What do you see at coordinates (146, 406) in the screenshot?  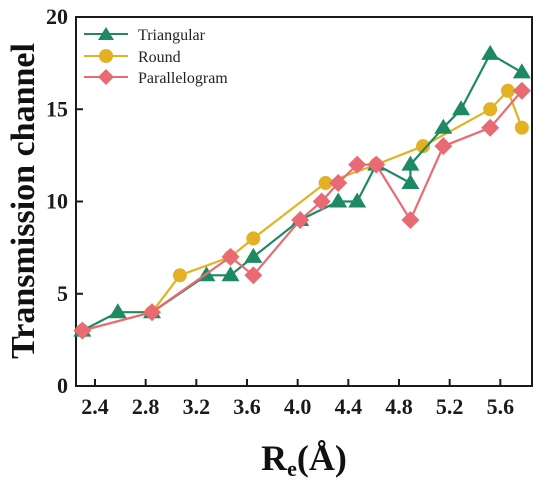 I see `x-tick-label: 2.8` at bounding box center [146, 406].